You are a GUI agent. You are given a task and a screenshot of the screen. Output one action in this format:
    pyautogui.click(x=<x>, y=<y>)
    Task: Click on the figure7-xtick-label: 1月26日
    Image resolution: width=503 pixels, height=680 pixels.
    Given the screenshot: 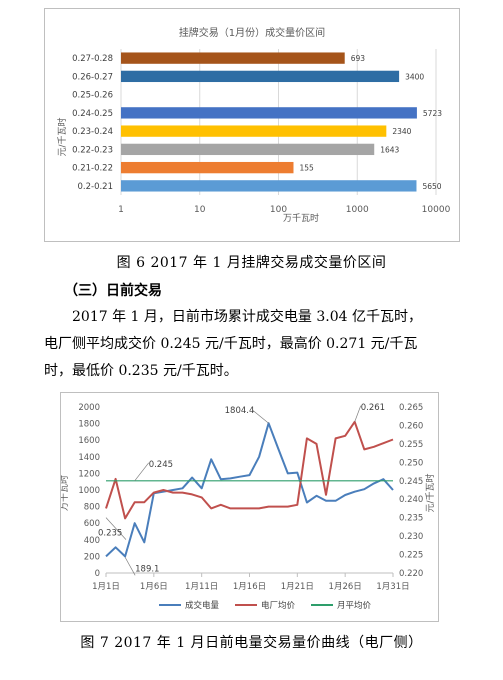 What is the action you would take?
    pyautogui.click(x=345, y=587)
    